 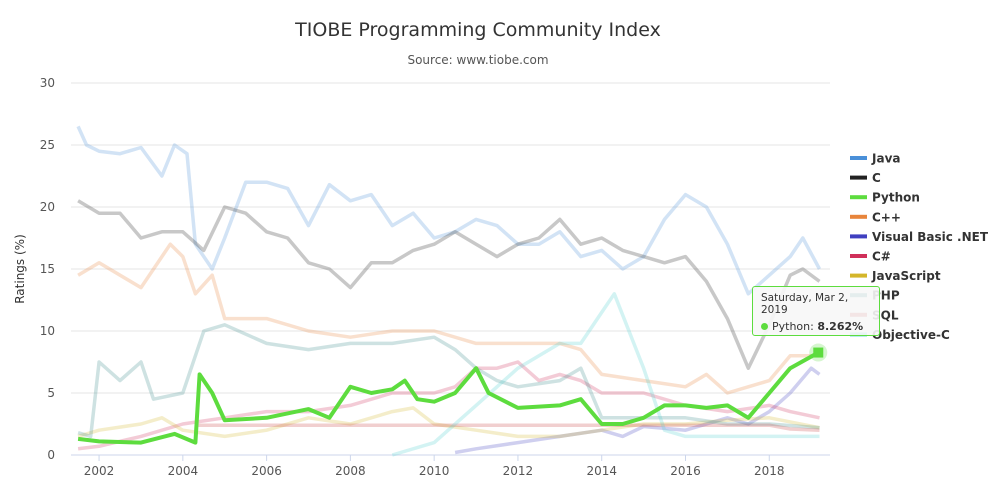 I want to click on legend-item-c-: C#, so click(x=870, y=257).